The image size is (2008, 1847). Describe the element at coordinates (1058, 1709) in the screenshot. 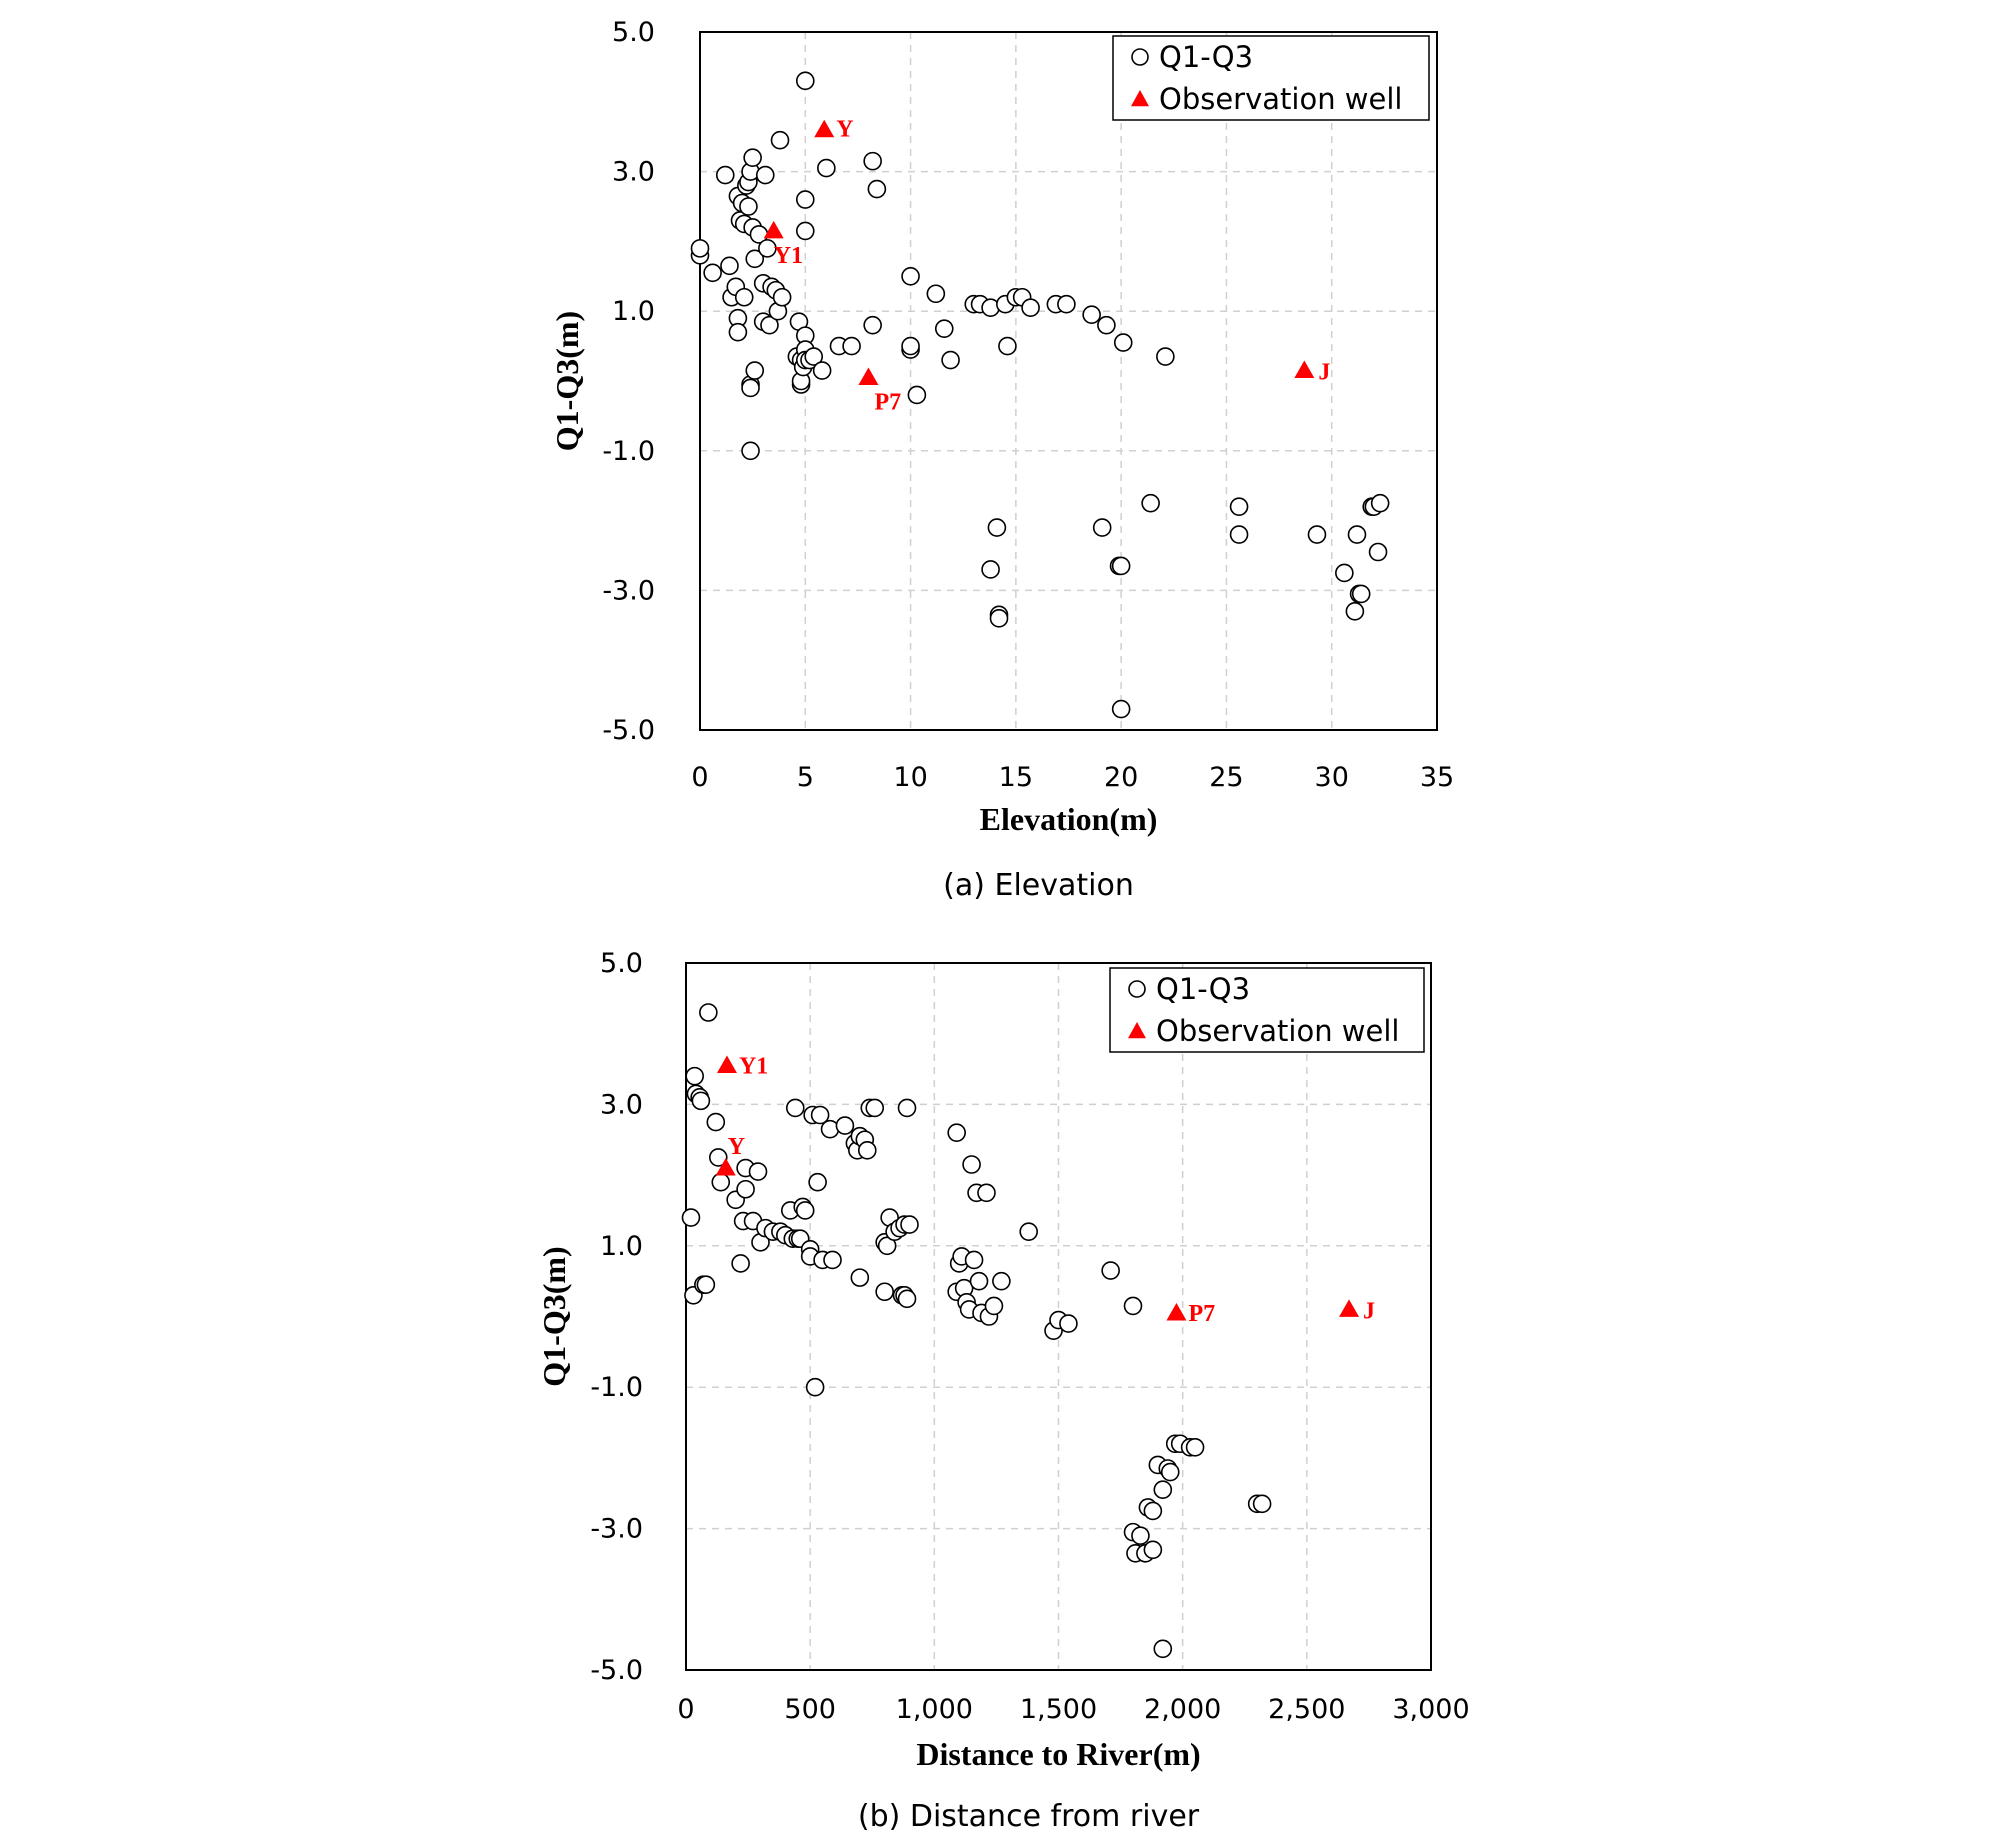

I see `x-tick-label: 1,500` at that location.